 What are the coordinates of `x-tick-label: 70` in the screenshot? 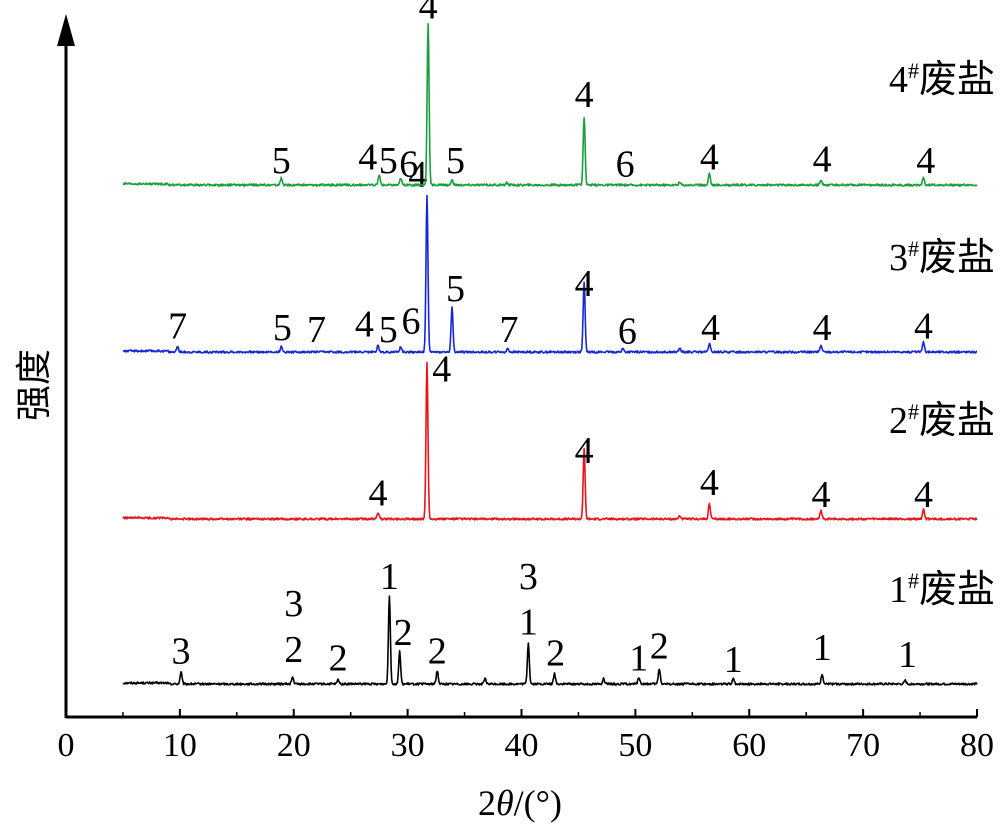 It's located at (863, 745).